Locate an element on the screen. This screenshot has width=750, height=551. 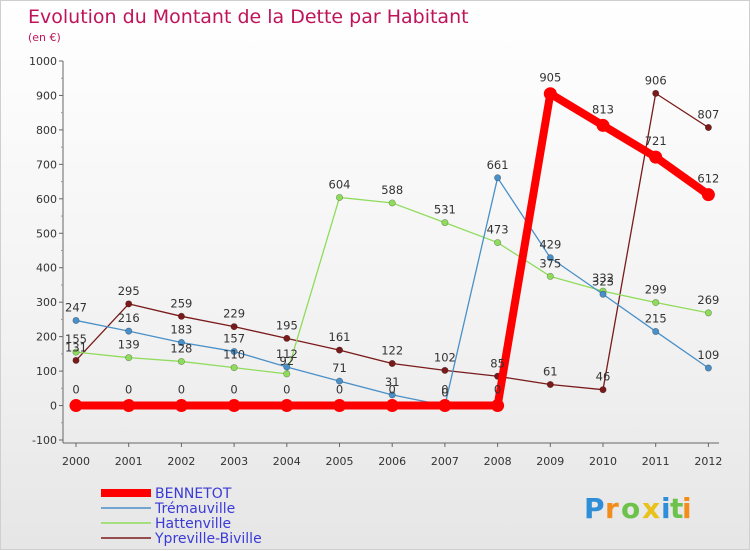
y-tick-label: 600 is located at coordinates (46, 199).